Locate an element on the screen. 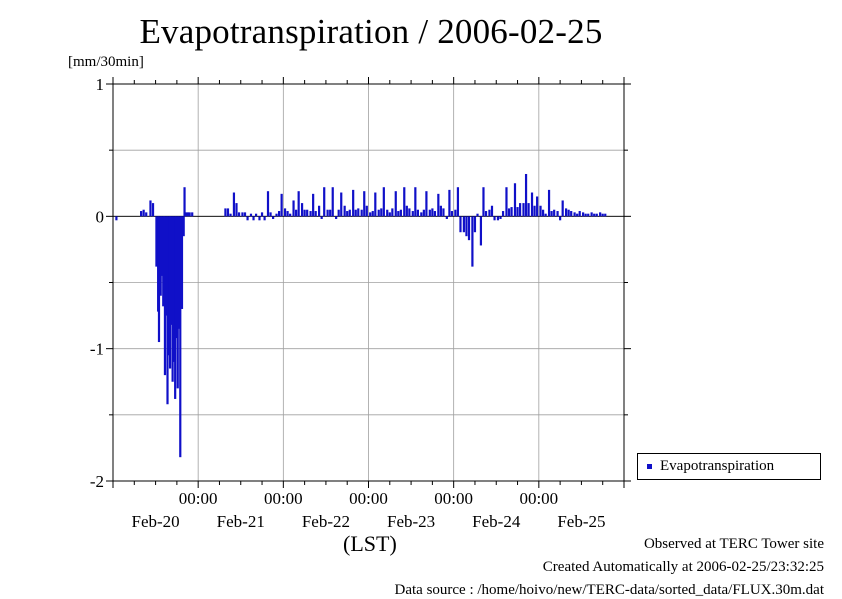  x-tick-date-label: Feb-24 is located at coordinates (496, 521).